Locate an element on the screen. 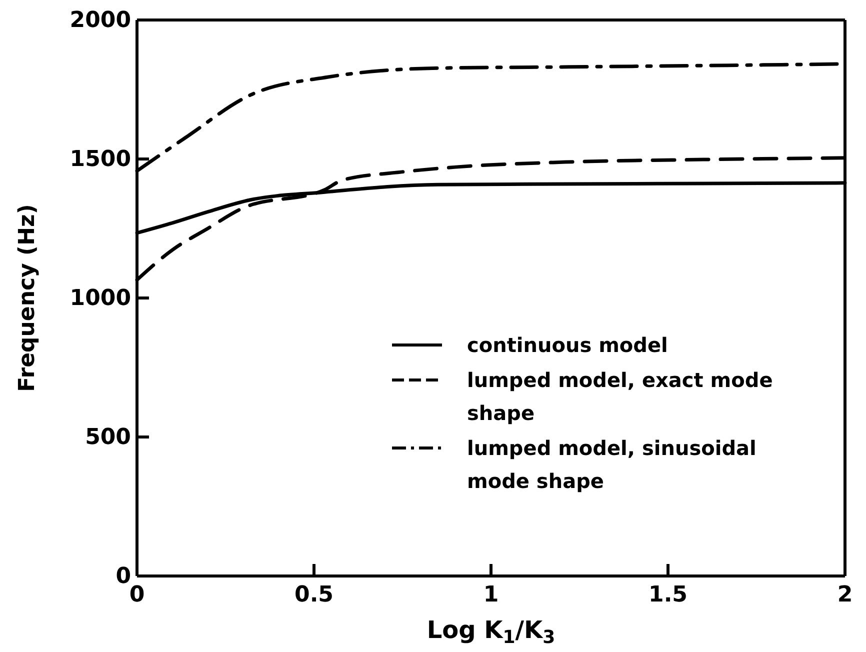 This screenshot has height=652, width=866. y-tick-label: 1000 is located at coordinates (100, 299).